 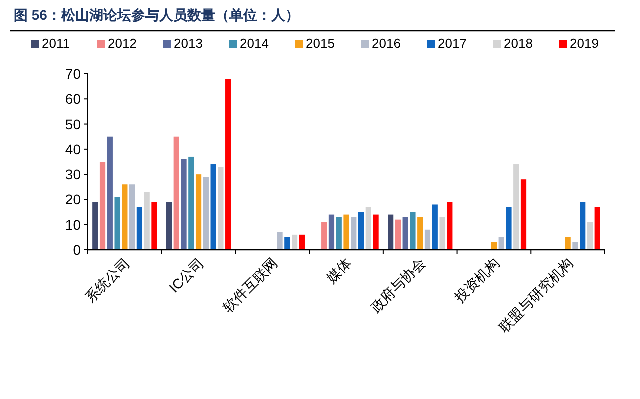 What do you see at coordinates (254, 43) in the screenshot?
I see `legend-label: 2014` at bounding box center [254, 43].